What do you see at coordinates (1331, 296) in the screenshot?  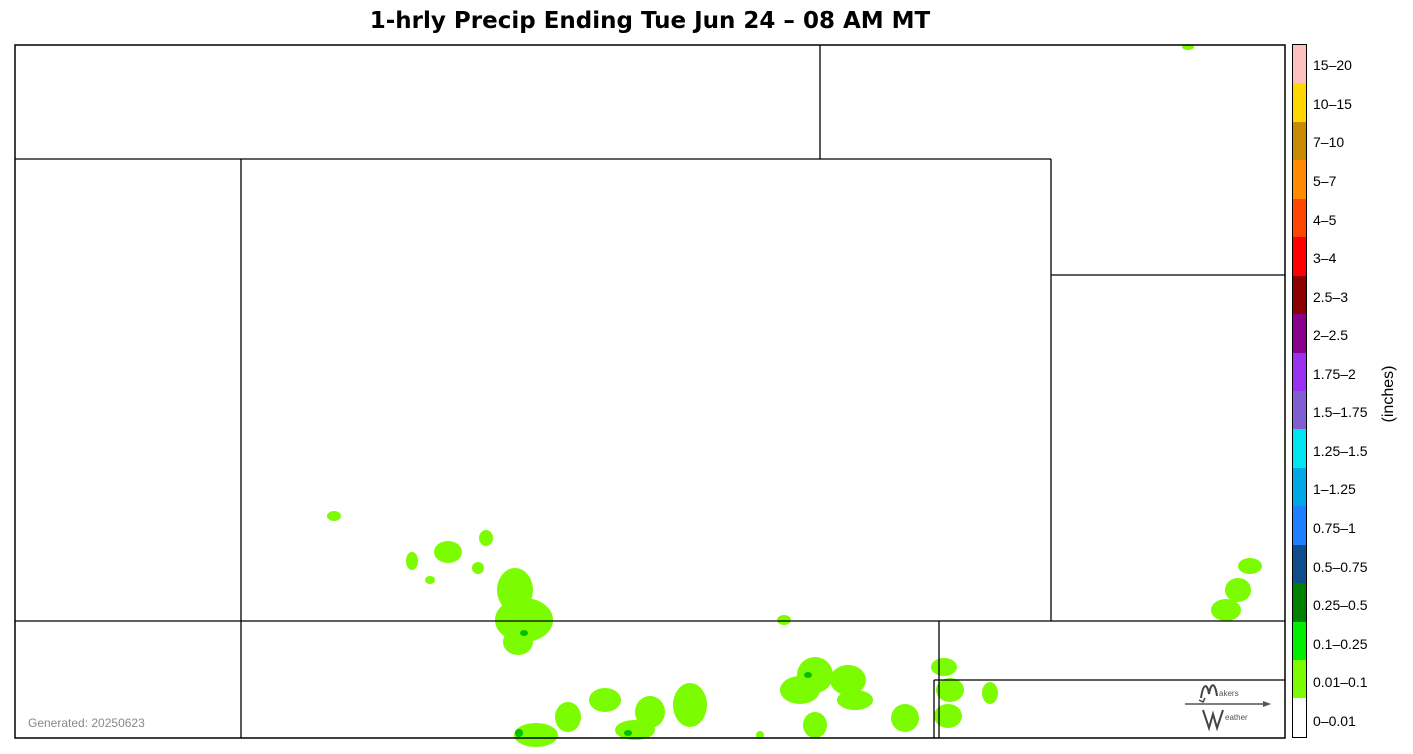 I see `colorbar-label: 2.5–3` at bounding box center [1331, 296].